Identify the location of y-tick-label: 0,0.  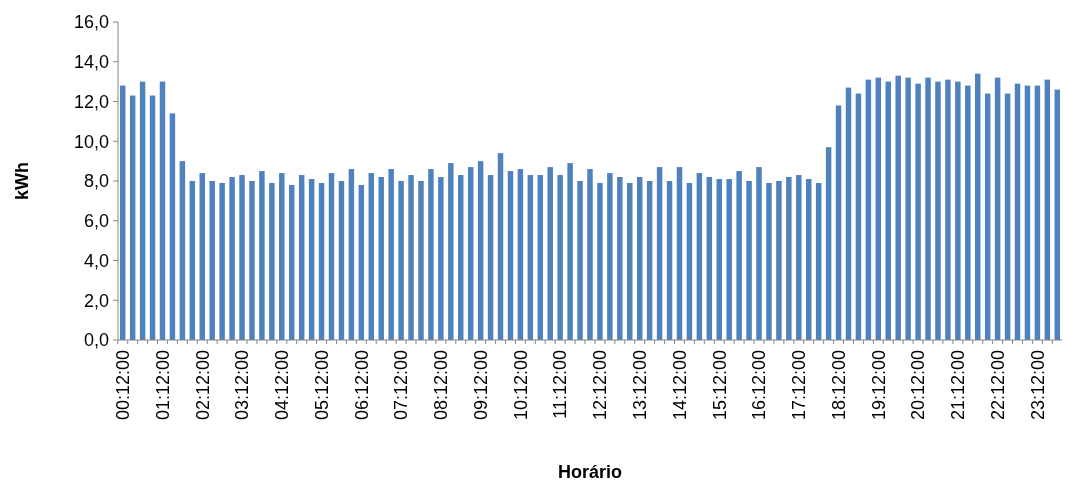
(96, 340).